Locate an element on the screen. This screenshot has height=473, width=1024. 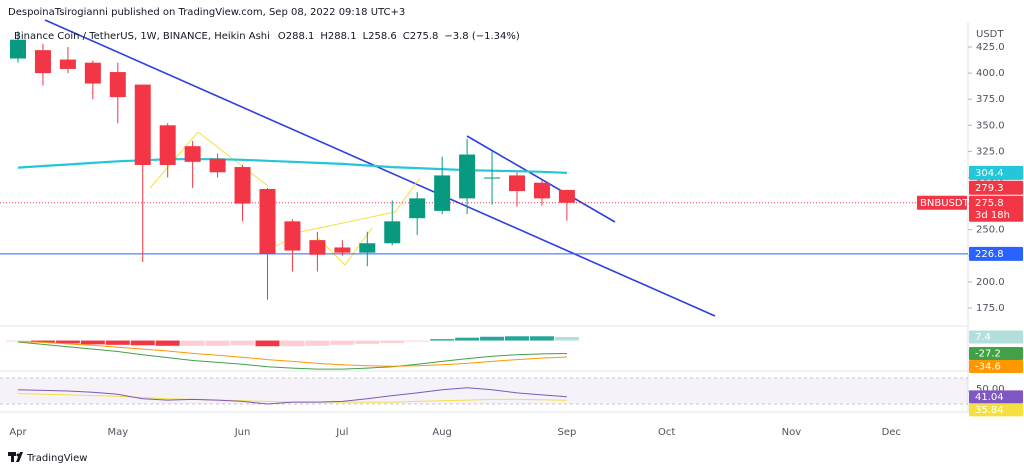
x-tick-label: Oct is located at coordinates (666, 432).